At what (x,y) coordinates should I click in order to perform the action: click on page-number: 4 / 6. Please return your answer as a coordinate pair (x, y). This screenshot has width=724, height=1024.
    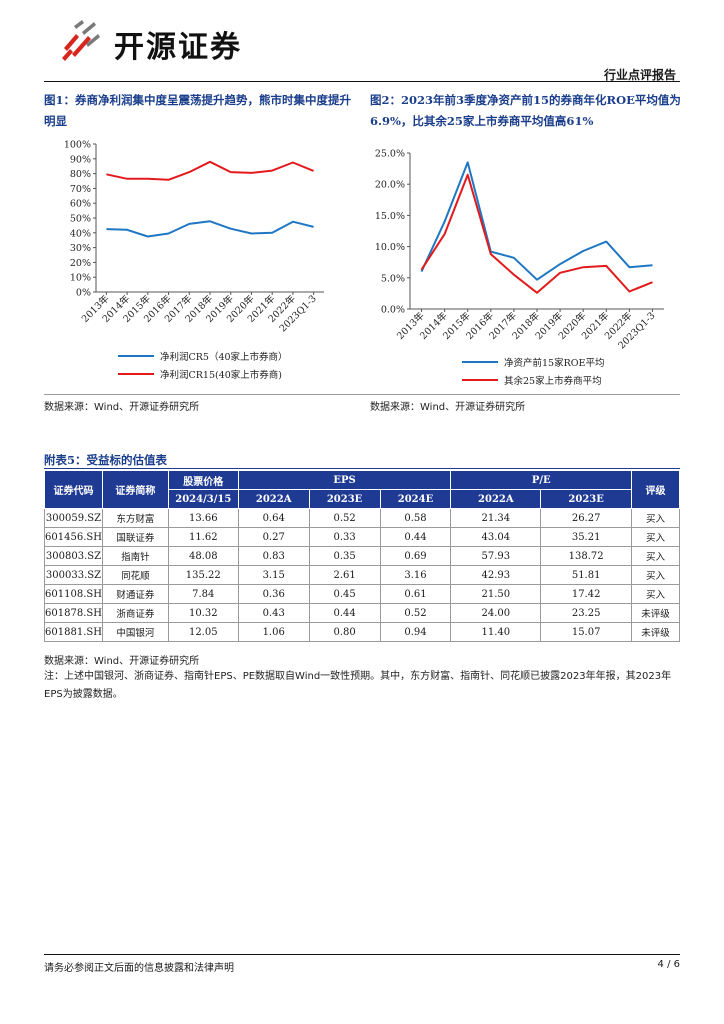
    Looking at the image, I should click on (668, 964).